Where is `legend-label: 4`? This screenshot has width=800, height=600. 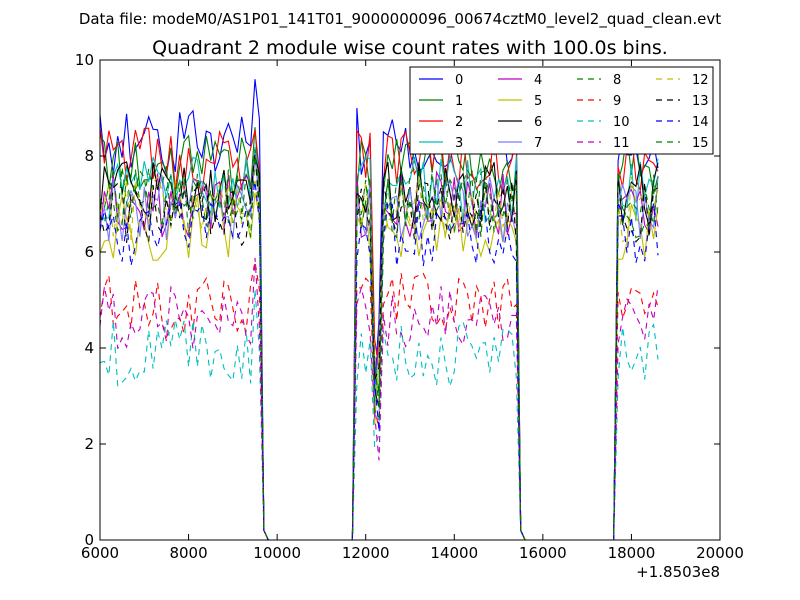 legend-label: 4 is located at coordinates (538, 80).